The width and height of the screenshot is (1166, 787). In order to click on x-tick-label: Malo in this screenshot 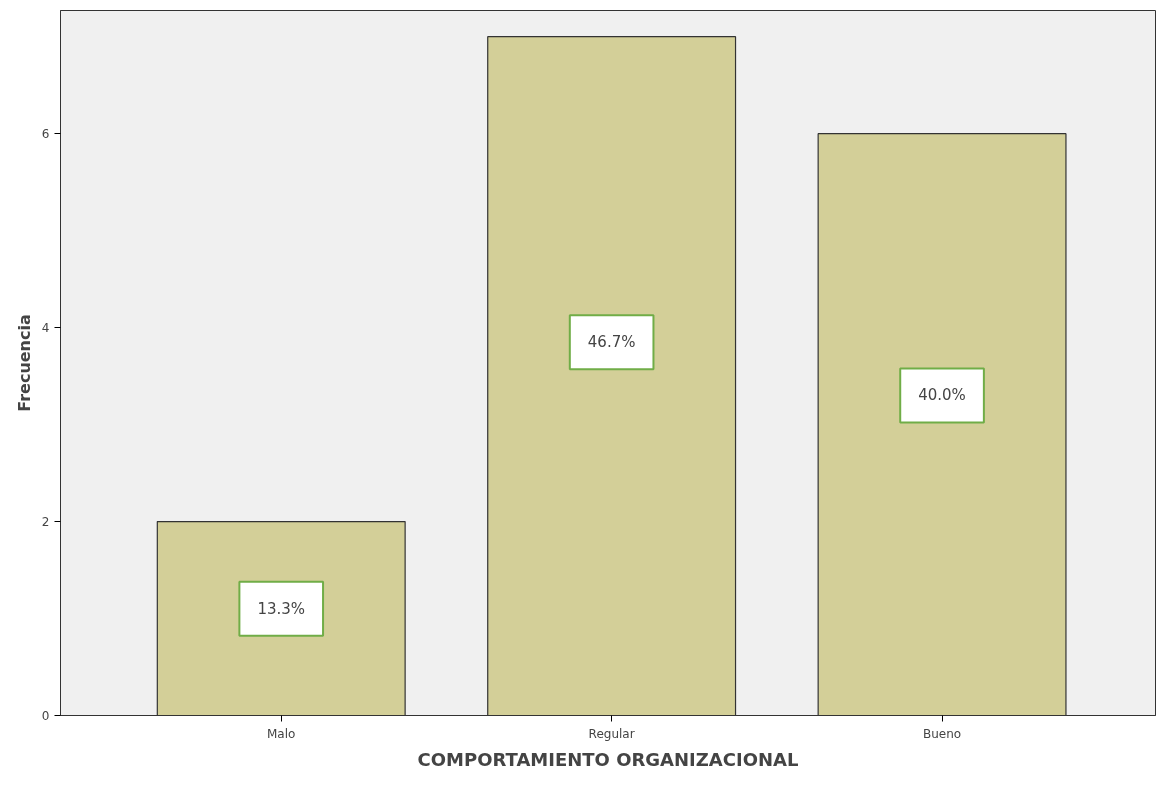, I will do `click(281, 733)`.